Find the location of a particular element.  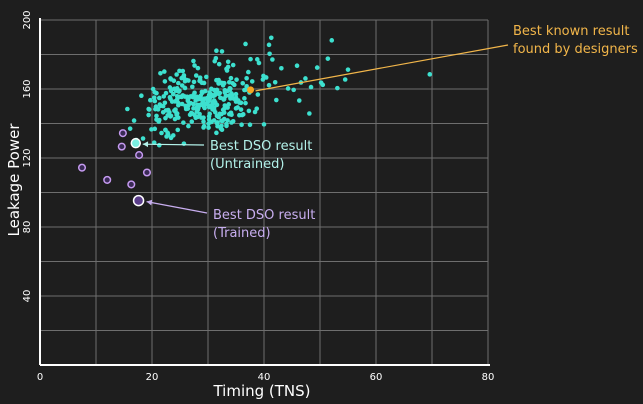

annotation-label: Best DSO result is located at coordinates (261, 146).